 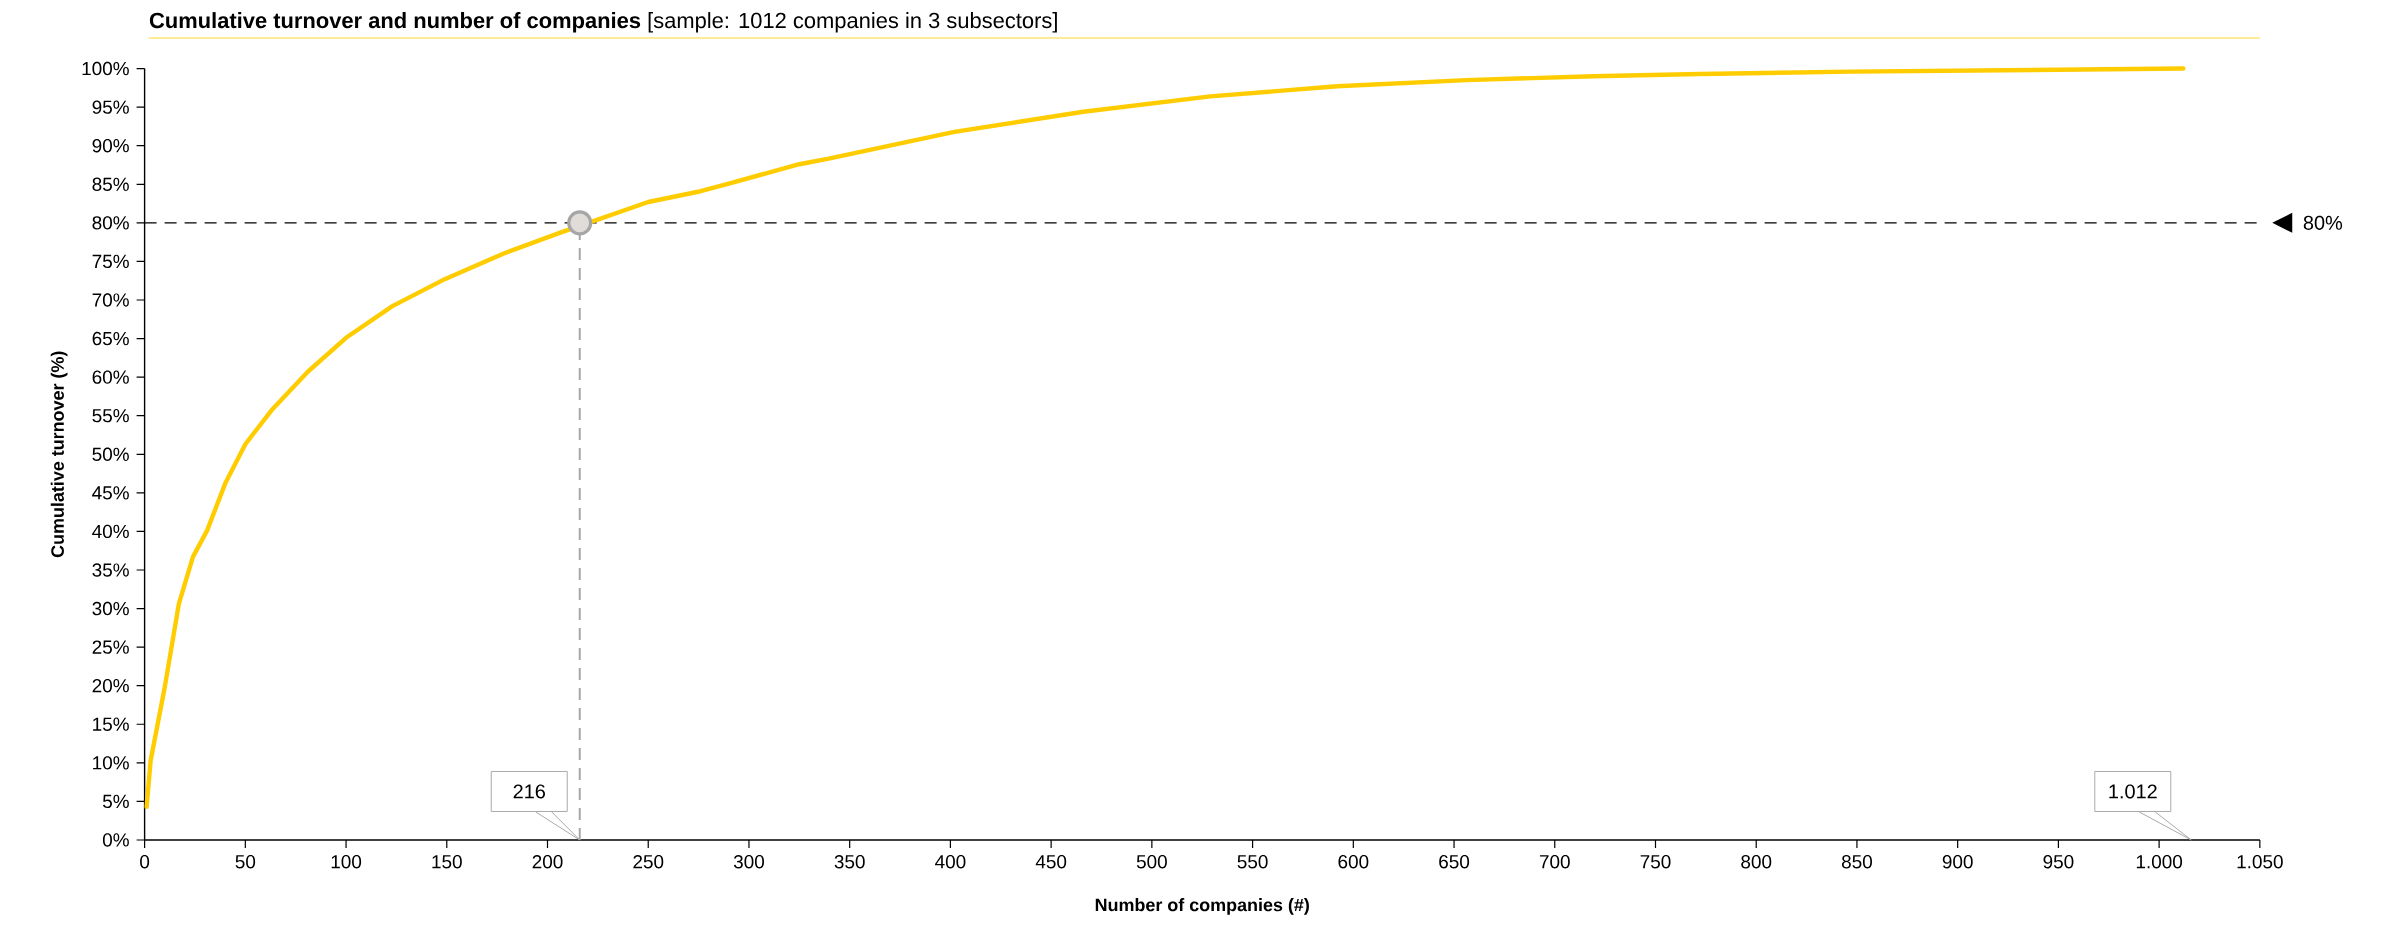 I want to click on x-tick-label: 400, so click(x=950, y=862).